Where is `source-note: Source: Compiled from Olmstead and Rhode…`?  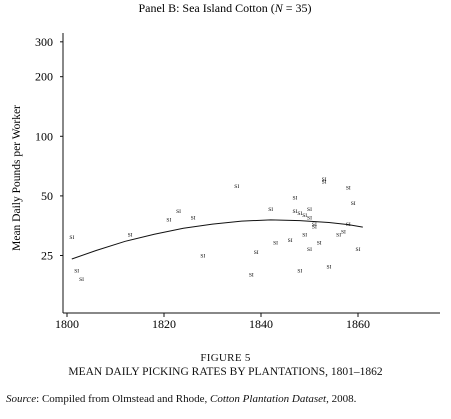
source-note: Source: Compiled from Olmstead and Rhode… is located at coordinates (181, 399).